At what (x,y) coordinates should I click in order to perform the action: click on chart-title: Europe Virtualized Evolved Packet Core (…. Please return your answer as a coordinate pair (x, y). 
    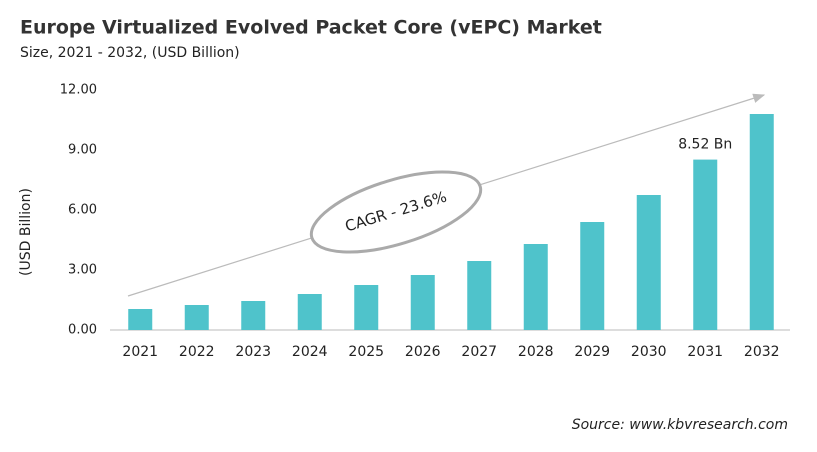
    Looking at the image, I should click on (311, 28).